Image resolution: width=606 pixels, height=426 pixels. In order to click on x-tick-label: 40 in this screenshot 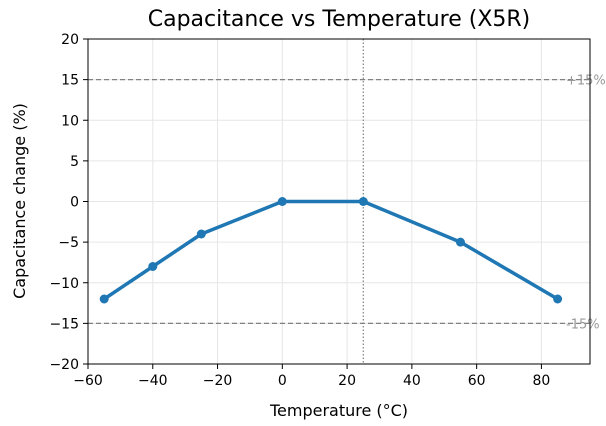, I will do `click(412, 381)`.